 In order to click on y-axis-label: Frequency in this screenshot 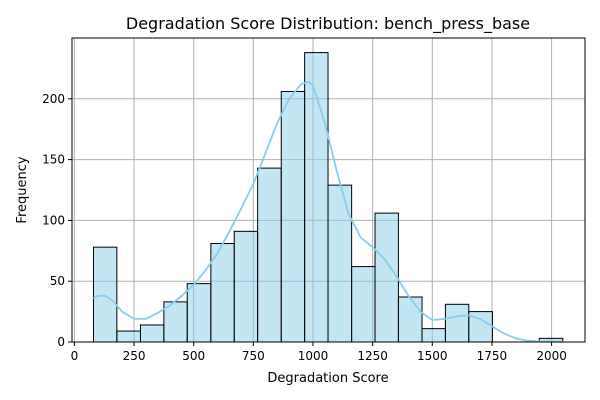, I will do `click(22, 189)`.